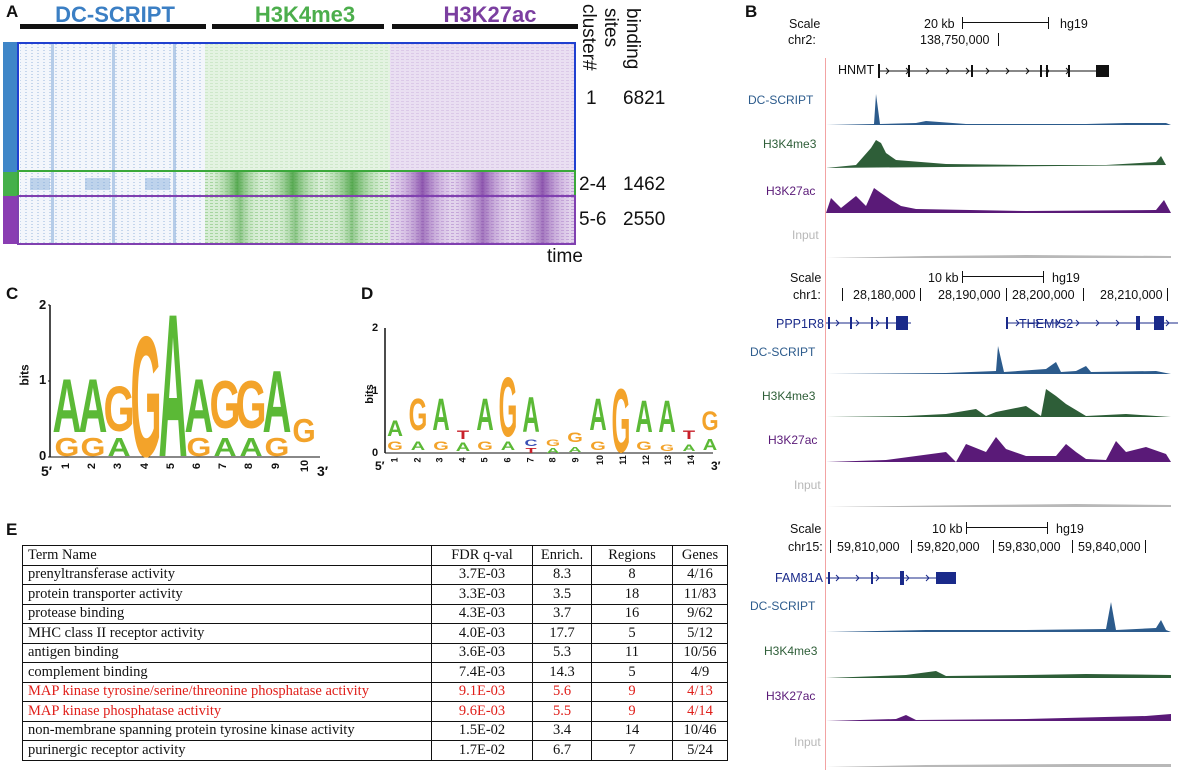 The height and width of the screenshot is (774, 1192). Describe the element at coordinates (482, 574) in the screenshot. I see `fdr-cell: 3.7E-03` at that location.